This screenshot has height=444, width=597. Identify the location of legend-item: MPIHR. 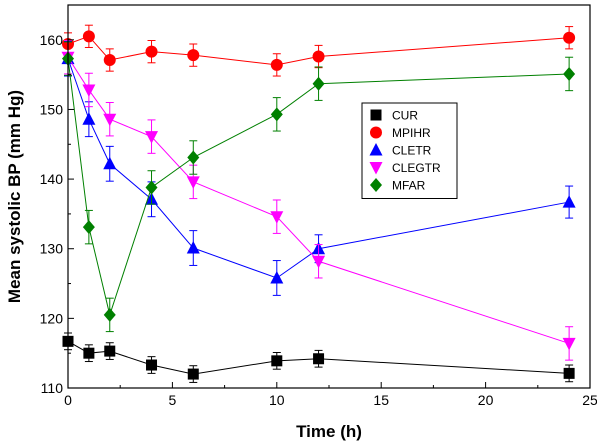
(400, 133).